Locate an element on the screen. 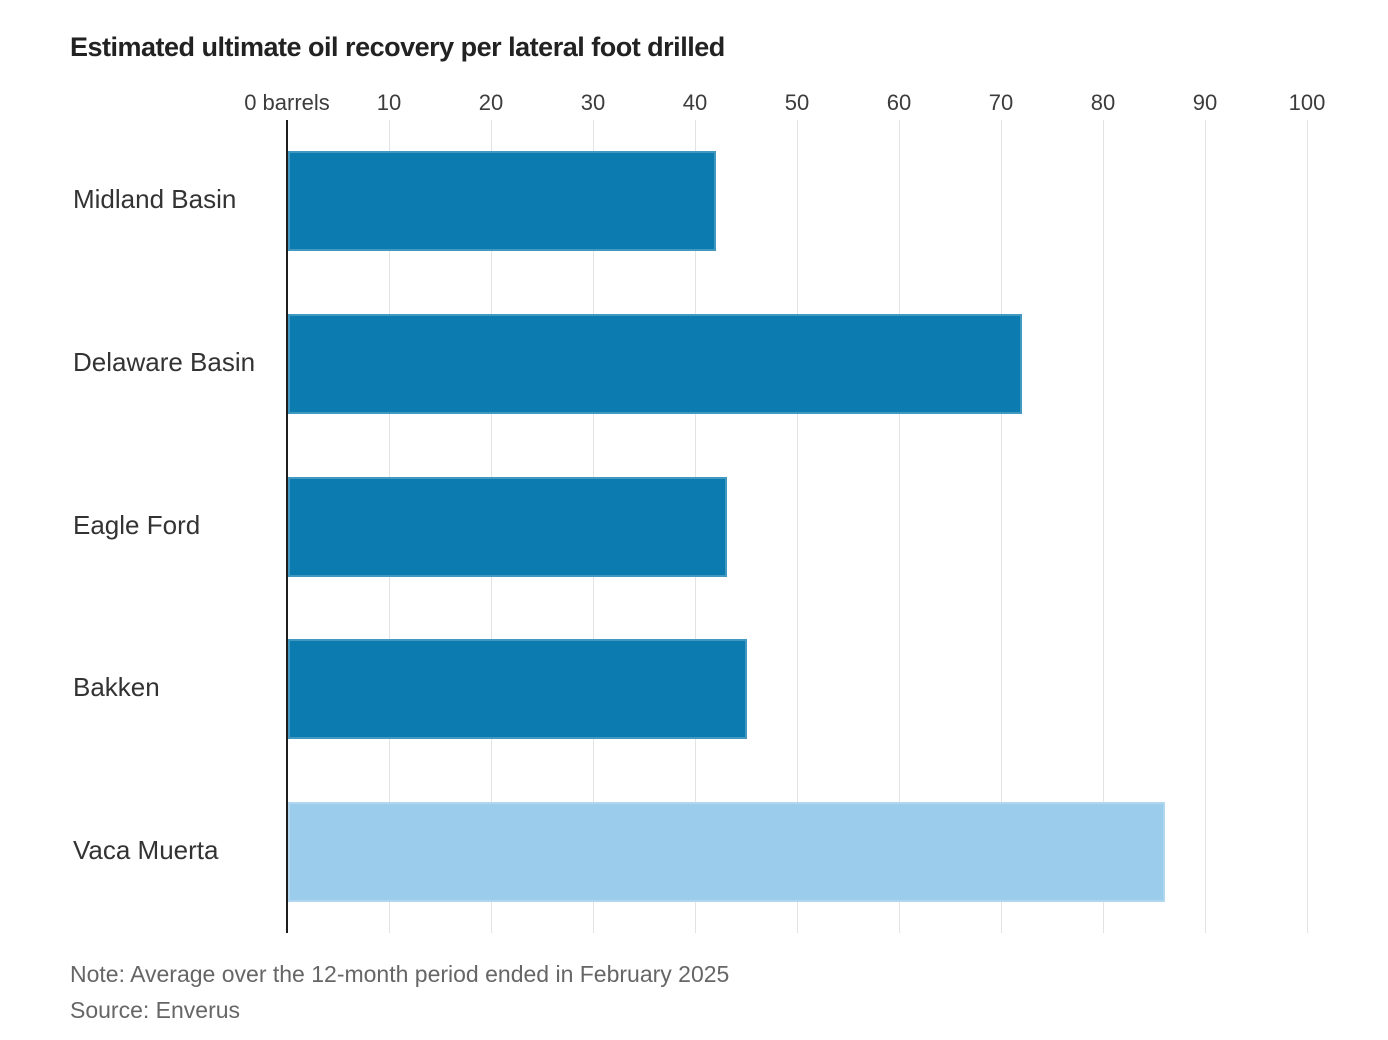  x-tick-label-90: 90 is located at coordinates (1205, 102).